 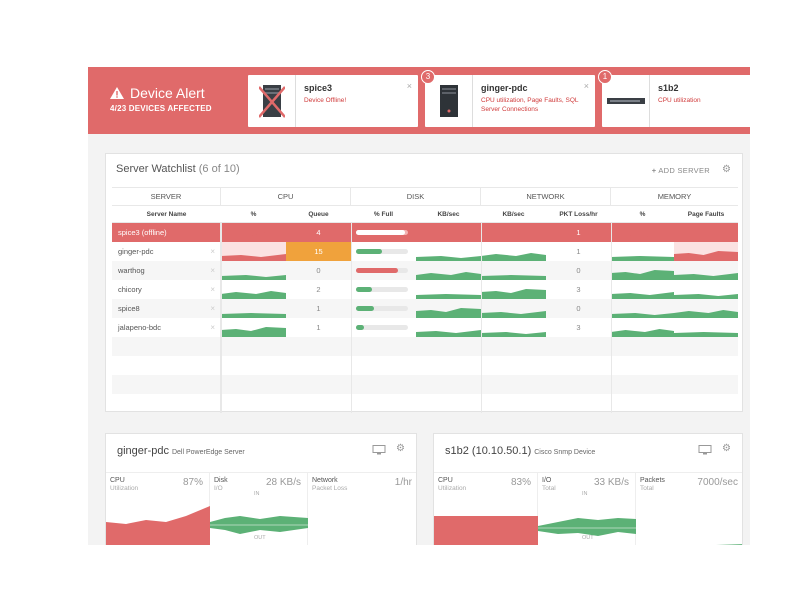 What do you see at coordinates (318, 214) in the screenshot?
I see `column-header: Queue` at bounding box center [318, 214].